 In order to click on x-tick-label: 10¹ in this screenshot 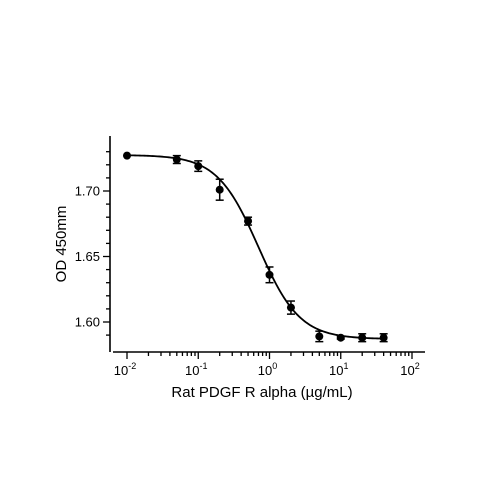, I will do `click(338, 369)`.